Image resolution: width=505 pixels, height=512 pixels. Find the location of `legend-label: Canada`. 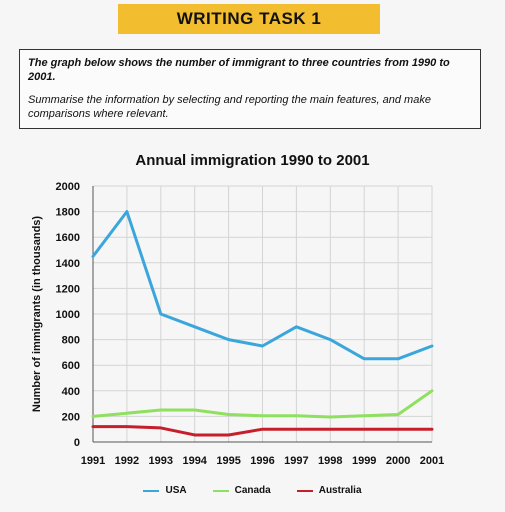

legend-label: Canada is located at coordinates (252, 490).